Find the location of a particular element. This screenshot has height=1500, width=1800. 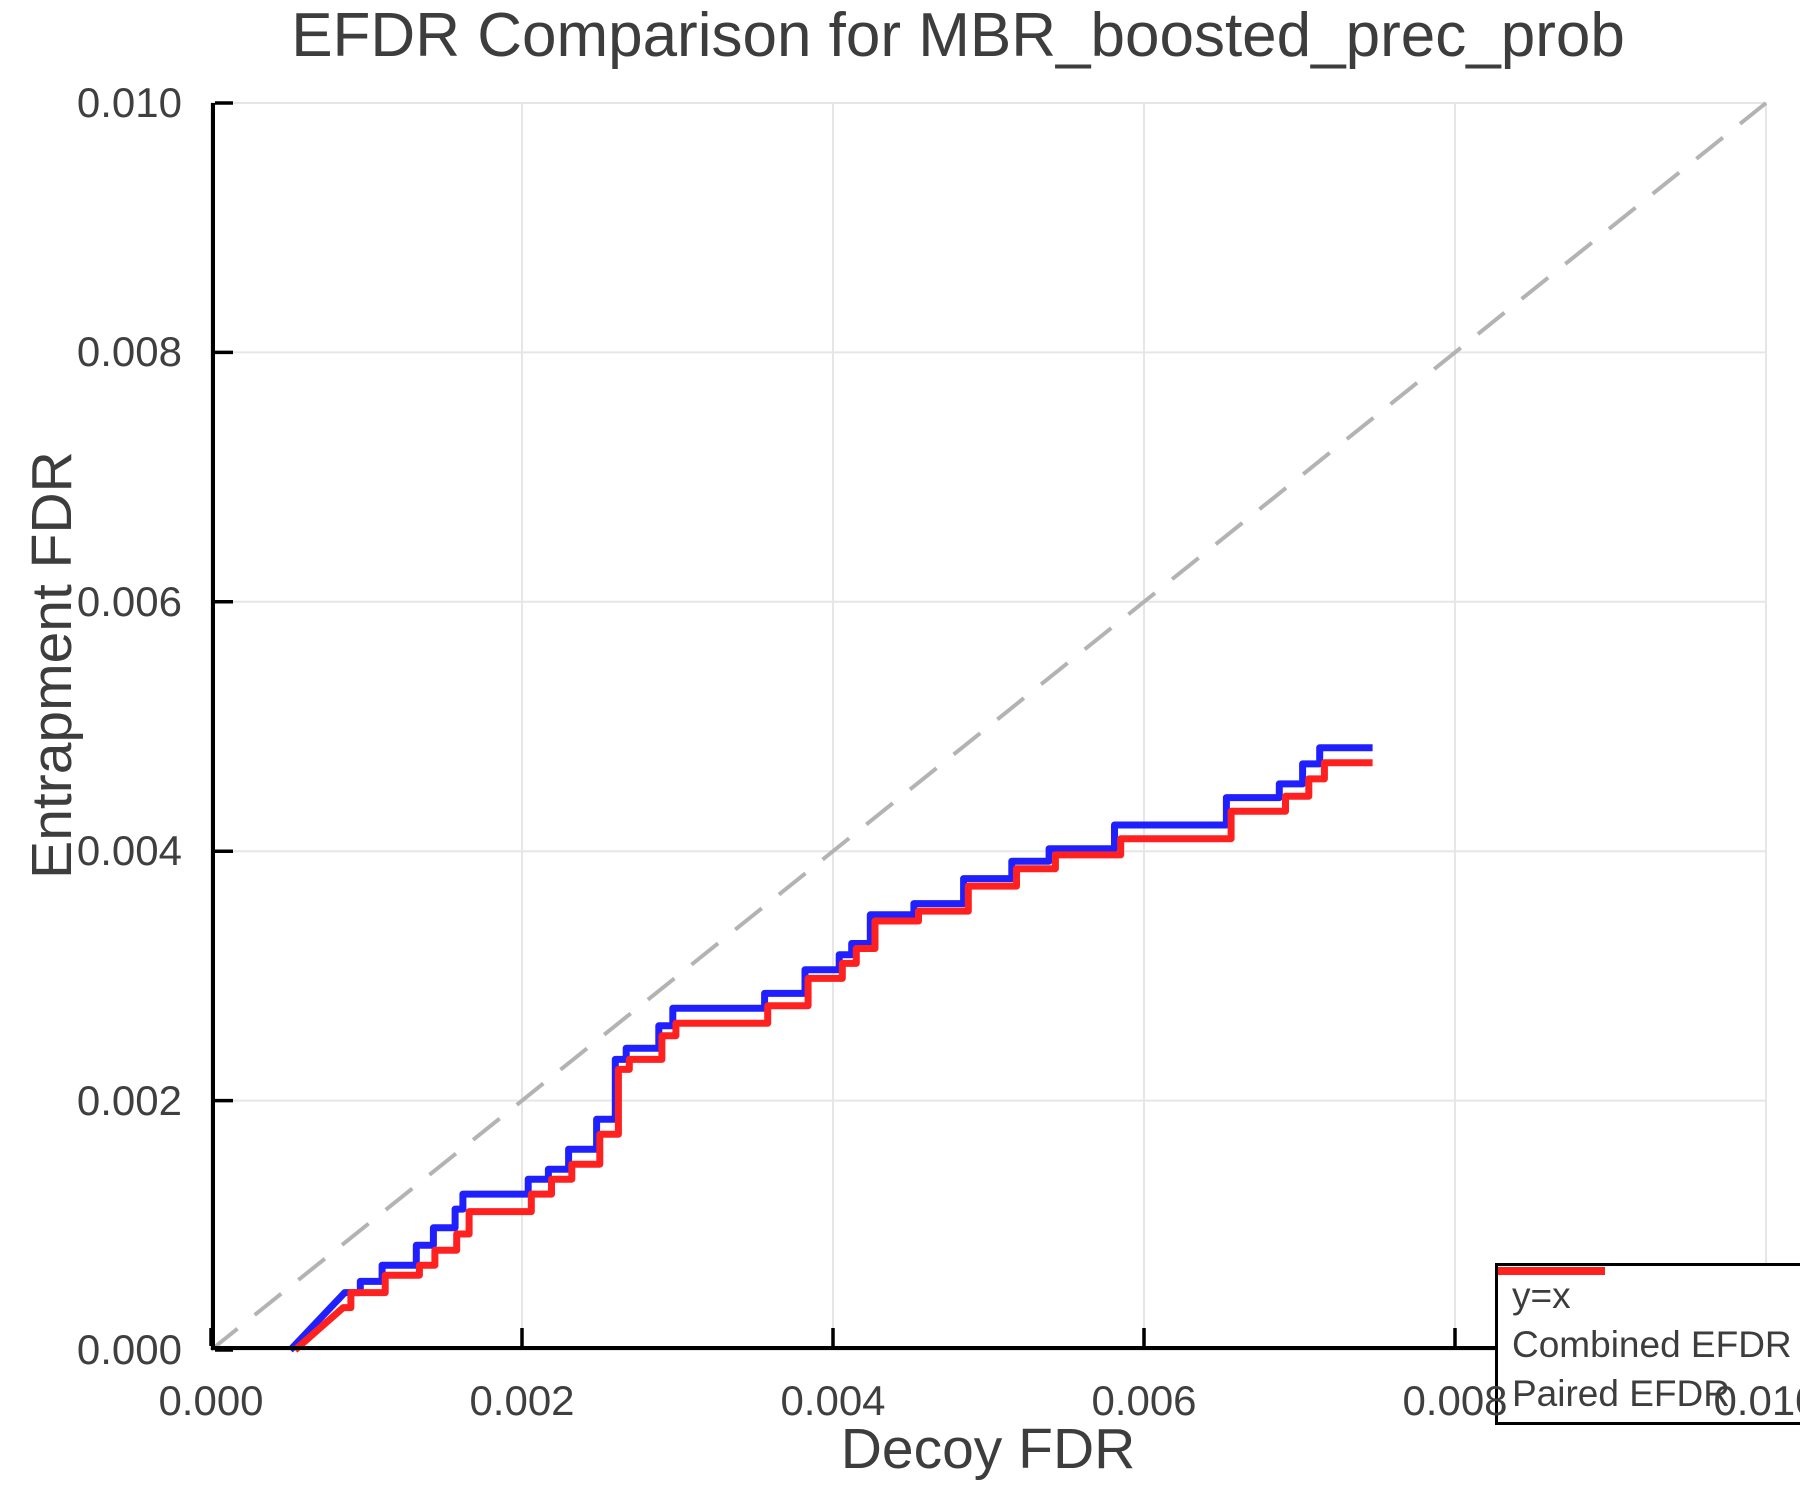

y-tick-label: 0.008 is located at coordinates (129, 352).